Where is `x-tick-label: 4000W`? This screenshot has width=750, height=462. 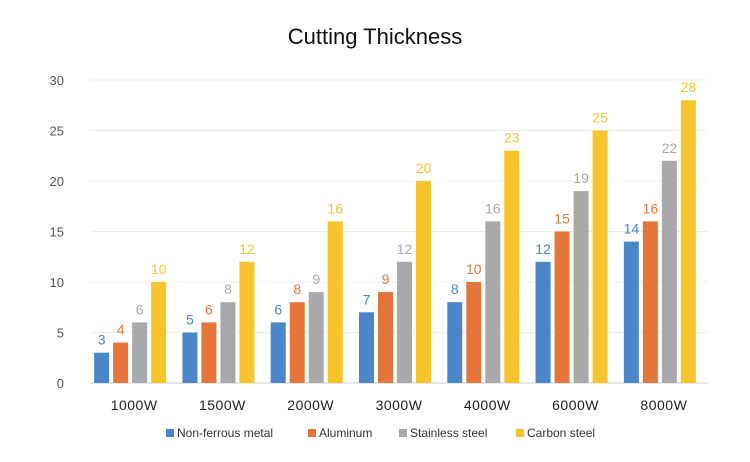
x-tick-label: 4000W is located at coordinates (487, 405).